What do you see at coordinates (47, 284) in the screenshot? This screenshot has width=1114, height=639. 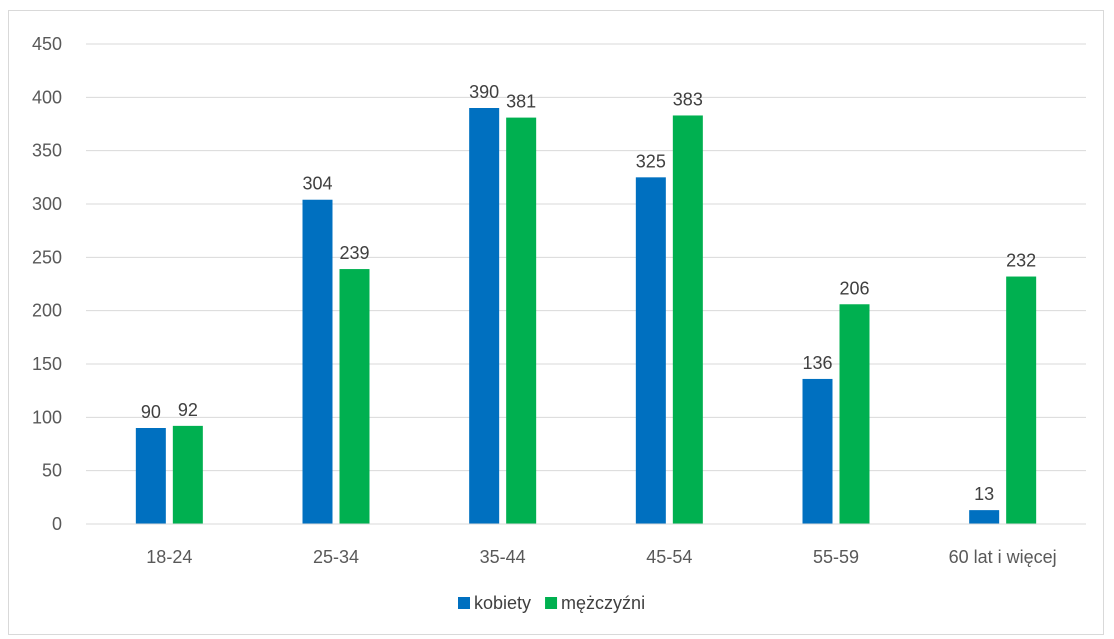 I see `y-axis: 0 50 100 150 200 250 300 350 400 450` at bounding box center [47, 284].